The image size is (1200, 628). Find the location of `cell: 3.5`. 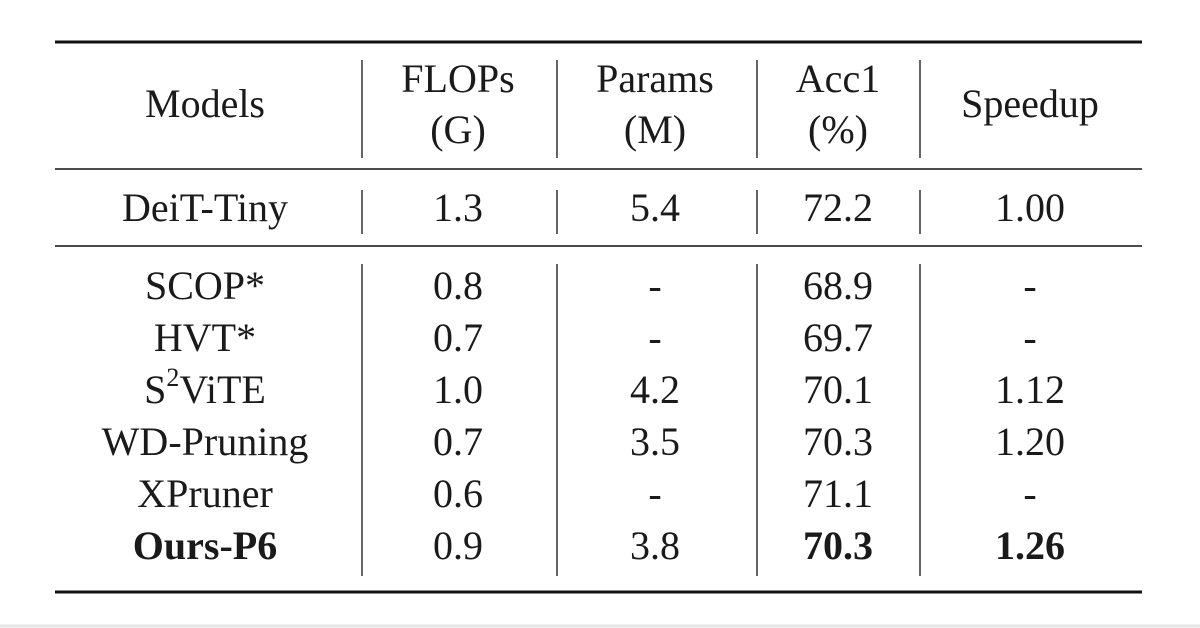

cell: 3.5 is located at coordinates (655, 441).